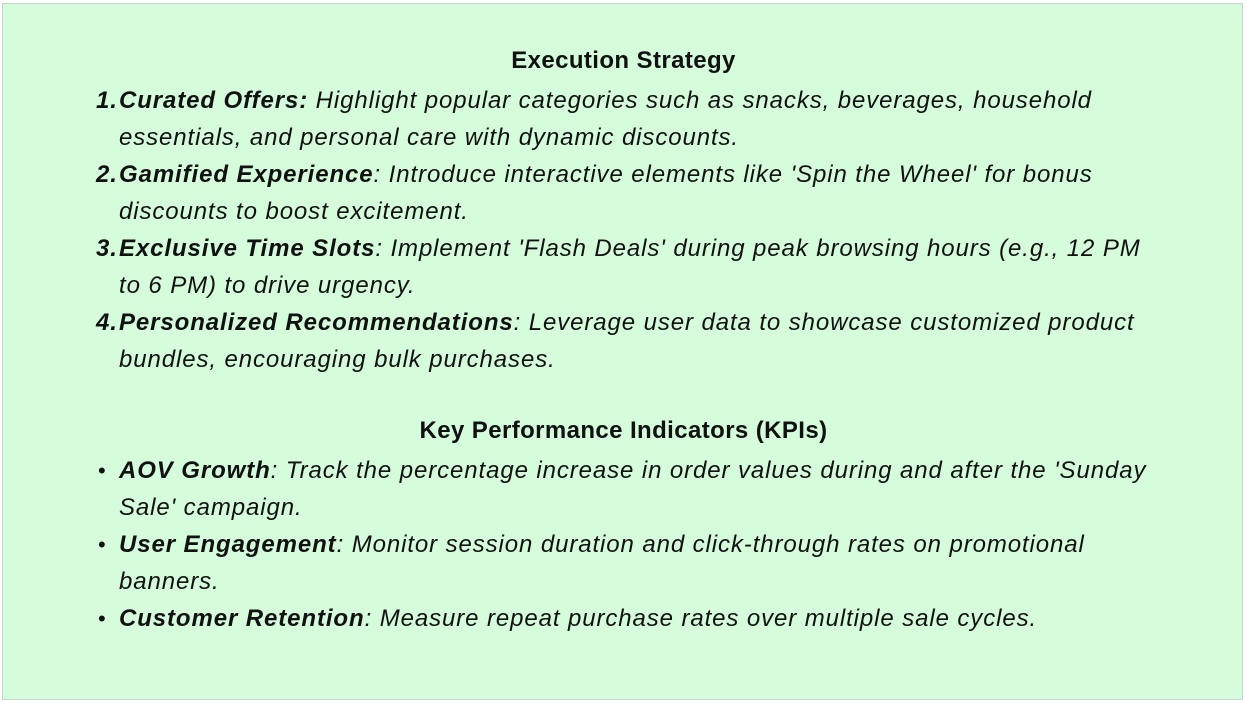 Image resolution: width=1247 pixels, height=703 pixels. Describe the element at coordinates (107, 100) in the screenshot. I see `list-number: 1.` at that location.